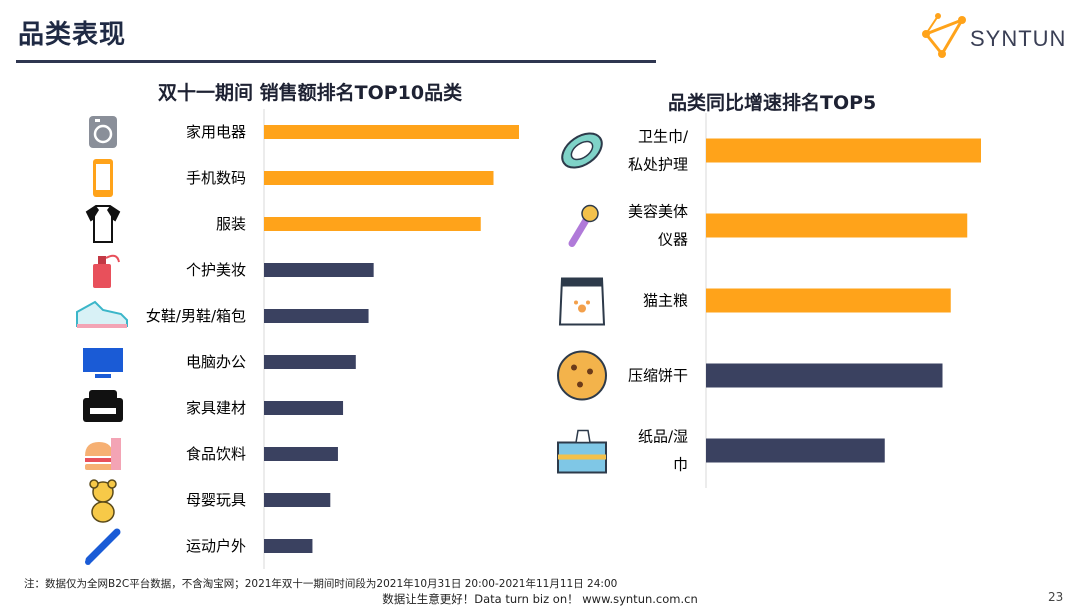 This screenshot has width=1080, height=608. Describe the element at coordinates (582, 150) in the screenshot. I see `sanitary-pad-icon` at that location.